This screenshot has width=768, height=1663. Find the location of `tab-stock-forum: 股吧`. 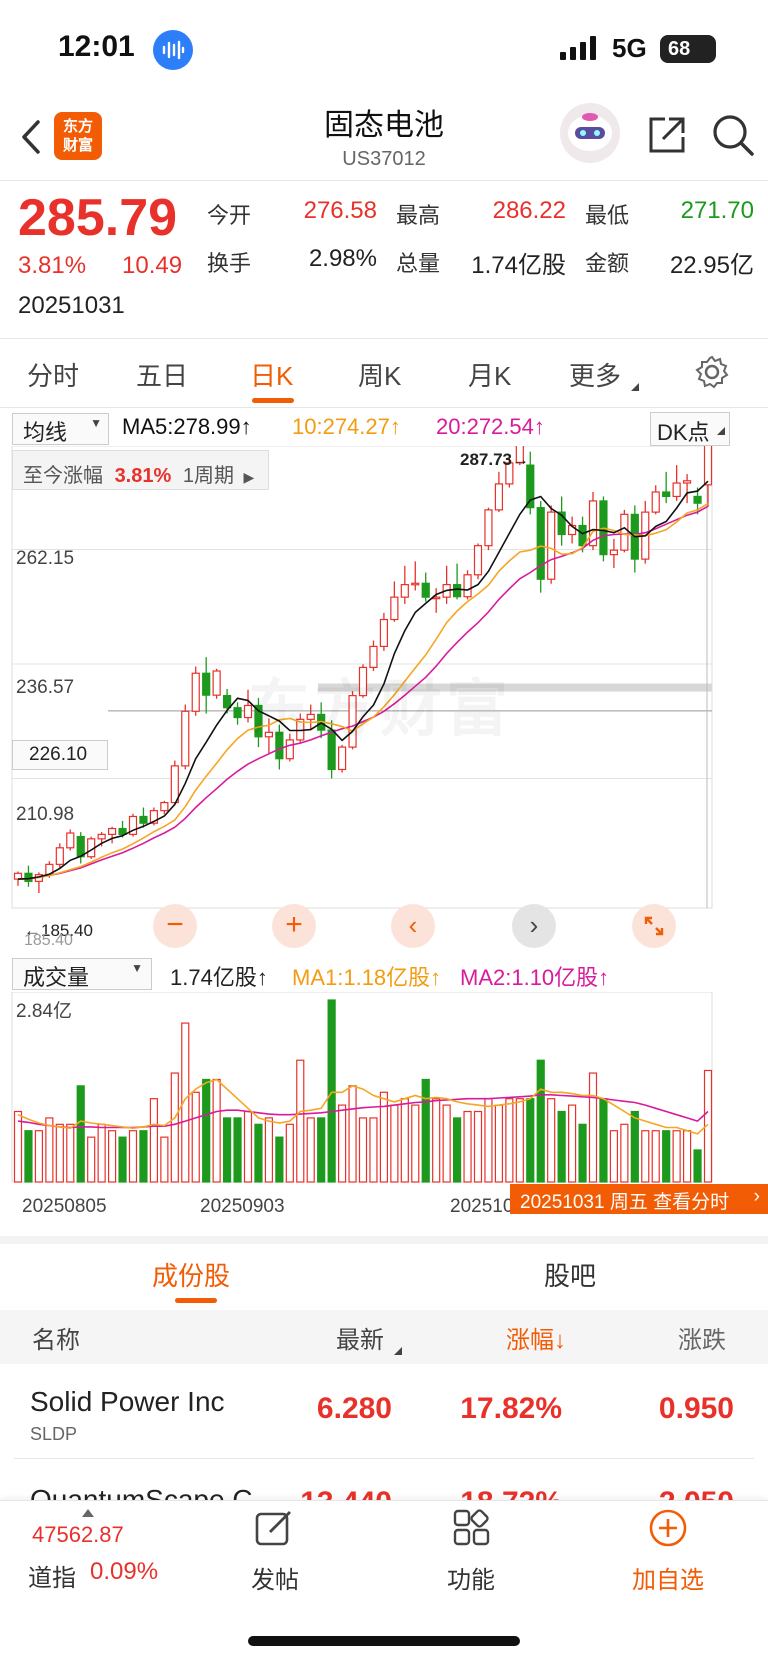

tab-stock-forum: 股吧 is located at coordinates (570, 1276).